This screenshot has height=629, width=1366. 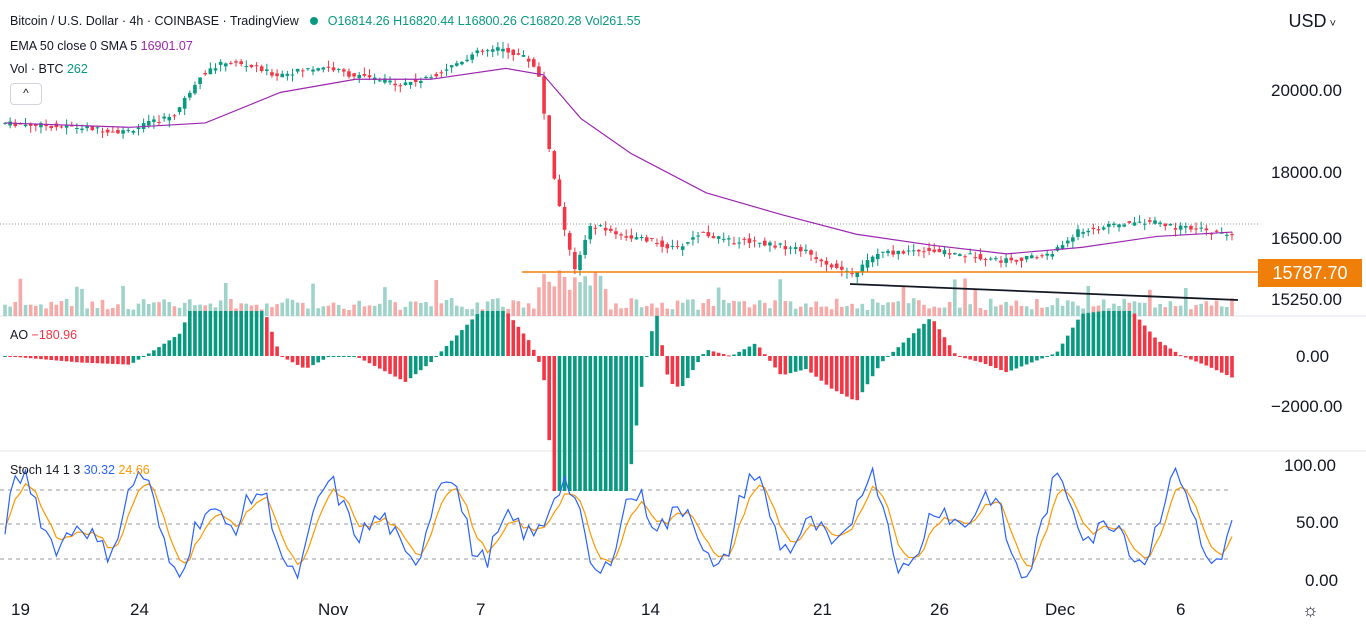 What do you see at coordinates (49, 69) in the screenshot?
I see `volume-legend: Vol · BTC 262` at bounding box center [49, 69].